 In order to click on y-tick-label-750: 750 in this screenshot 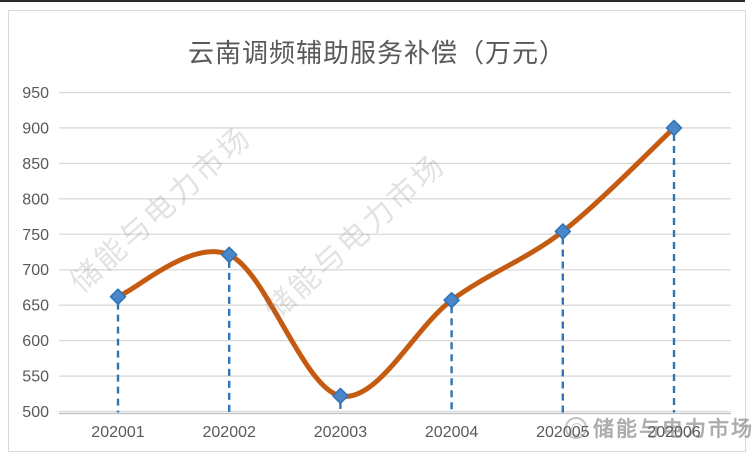, I will do `click(35, 235)`.